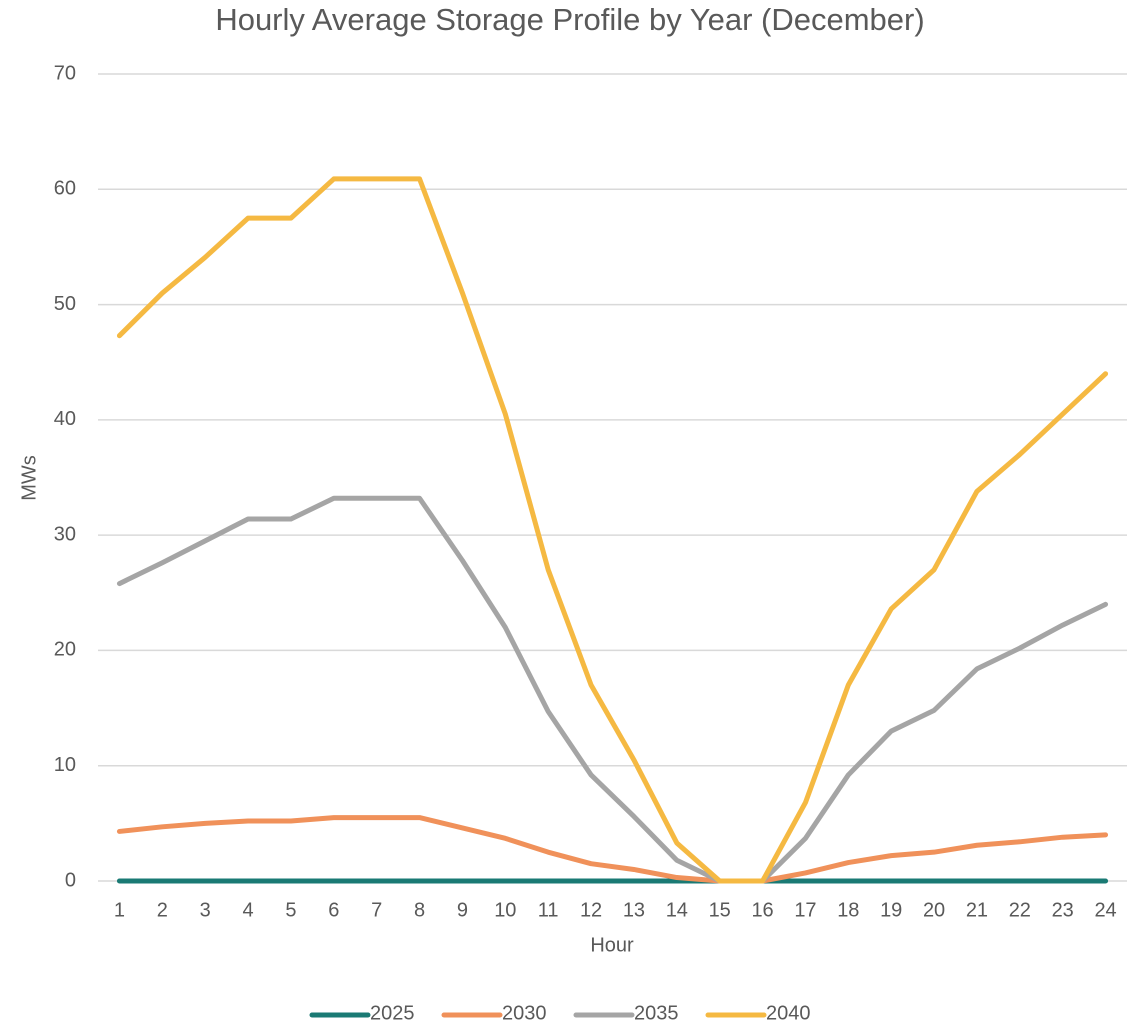 Image resolution: width=1127 pixels, height=1023 pixels. I want to click on series-line, so click(612, 849).